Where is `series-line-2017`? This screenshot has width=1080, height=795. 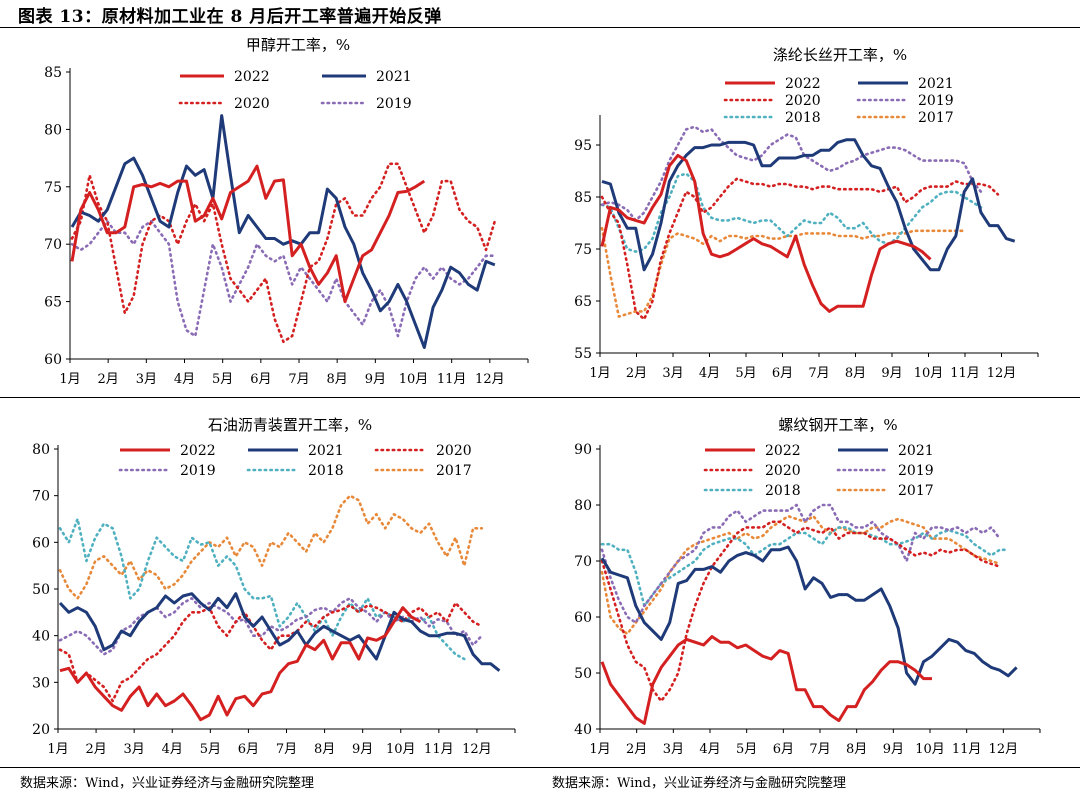
series-line-2017 is located at coordinates (271, 547).